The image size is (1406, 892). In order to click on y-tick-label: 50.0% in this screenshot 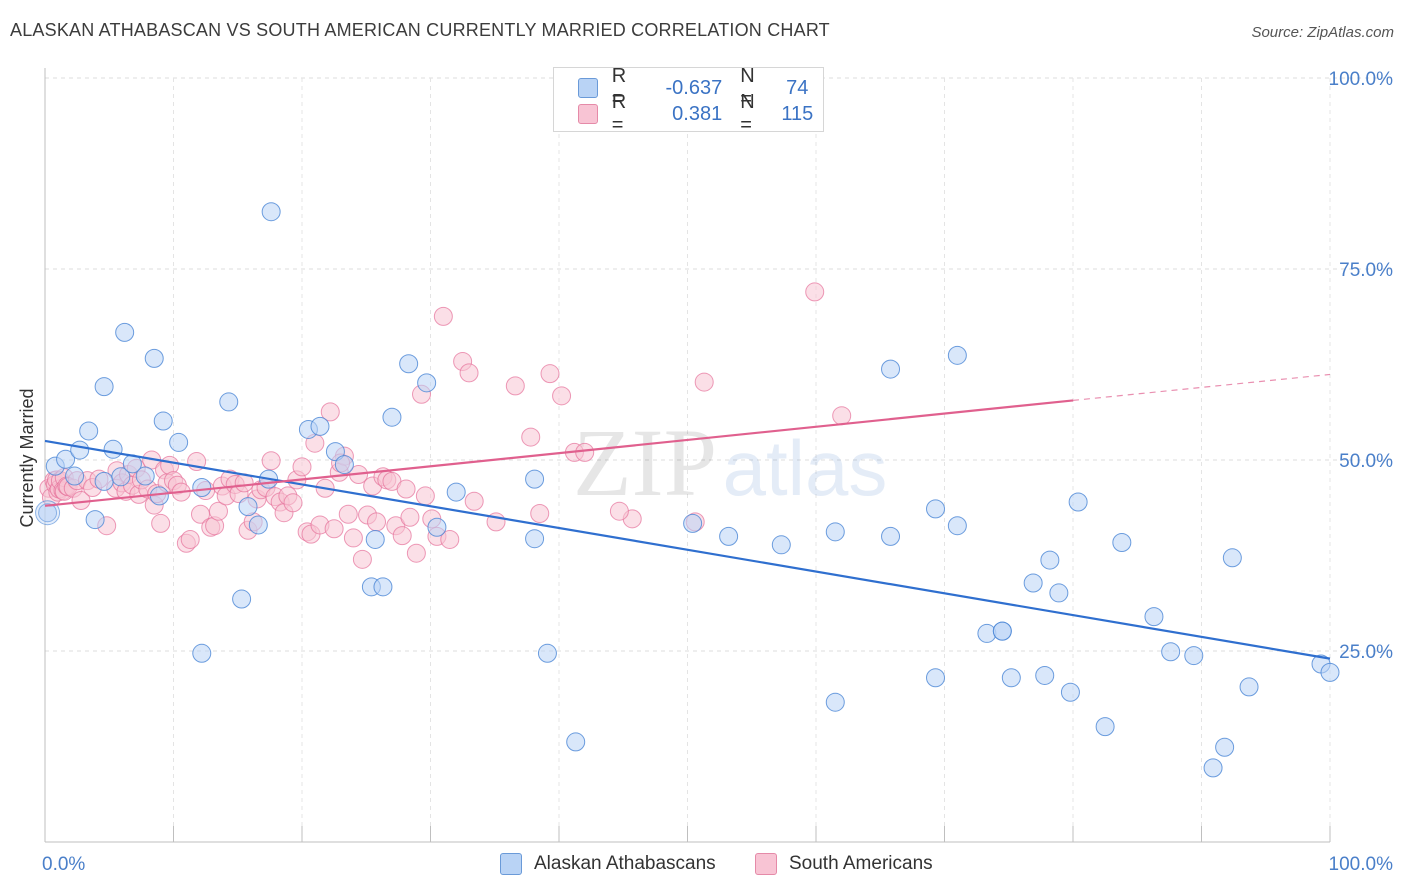, I will do `click(1366, 461)`.